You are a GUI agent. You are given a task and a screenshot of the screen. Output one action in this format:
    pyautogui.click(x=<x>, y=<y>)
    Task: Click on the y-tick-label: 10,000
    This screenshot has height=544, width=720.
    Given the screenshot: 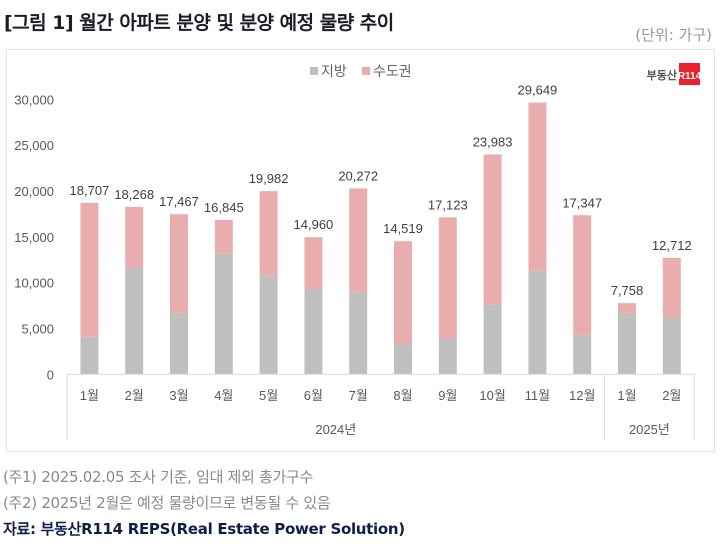 What is the action you would take?
    pyautogui.click(x=34, y=283)
    